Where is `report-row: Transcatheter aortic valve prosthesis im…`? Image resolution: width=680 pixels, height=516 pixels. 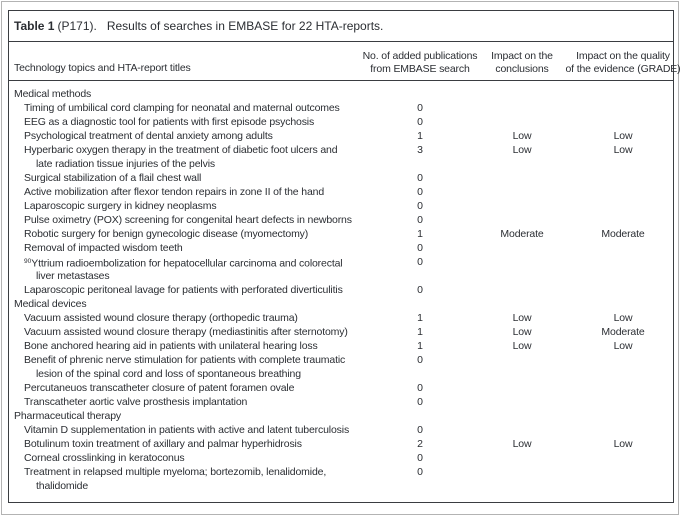 report-row: Transcatheter aortic valve prosthesis im… is located at coordinates (341, 402).